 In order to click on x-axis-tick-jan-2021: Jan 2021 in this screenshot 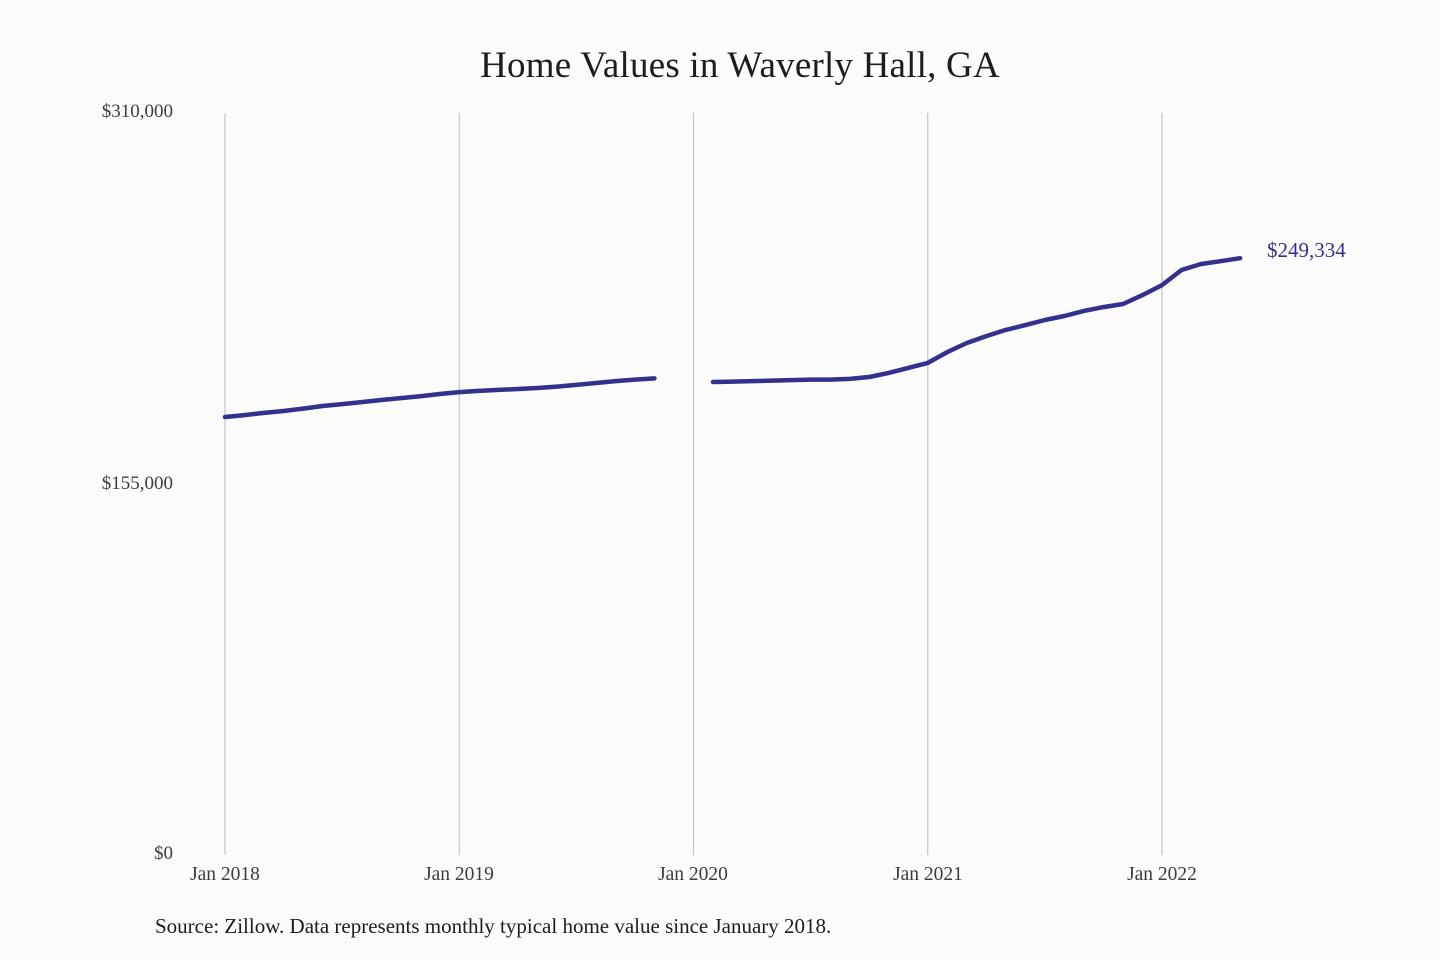, I will do `click(928, 874)`.